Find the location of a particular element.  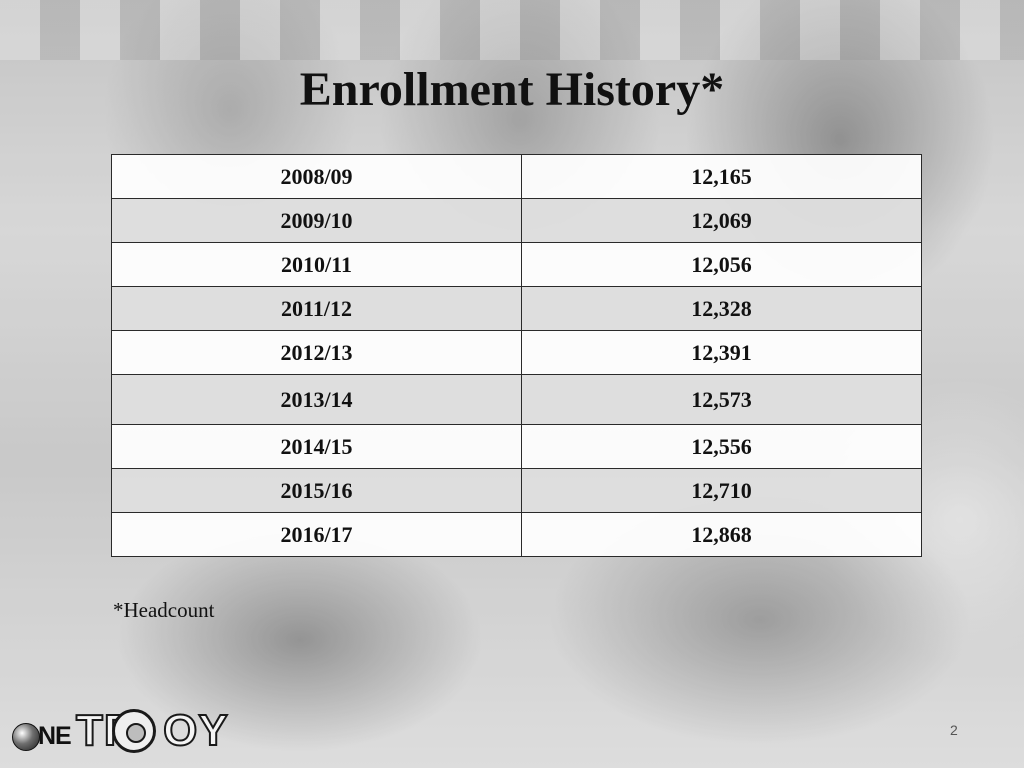

table-row: 2015/16 12,710 is located at coordinates (516, 490).